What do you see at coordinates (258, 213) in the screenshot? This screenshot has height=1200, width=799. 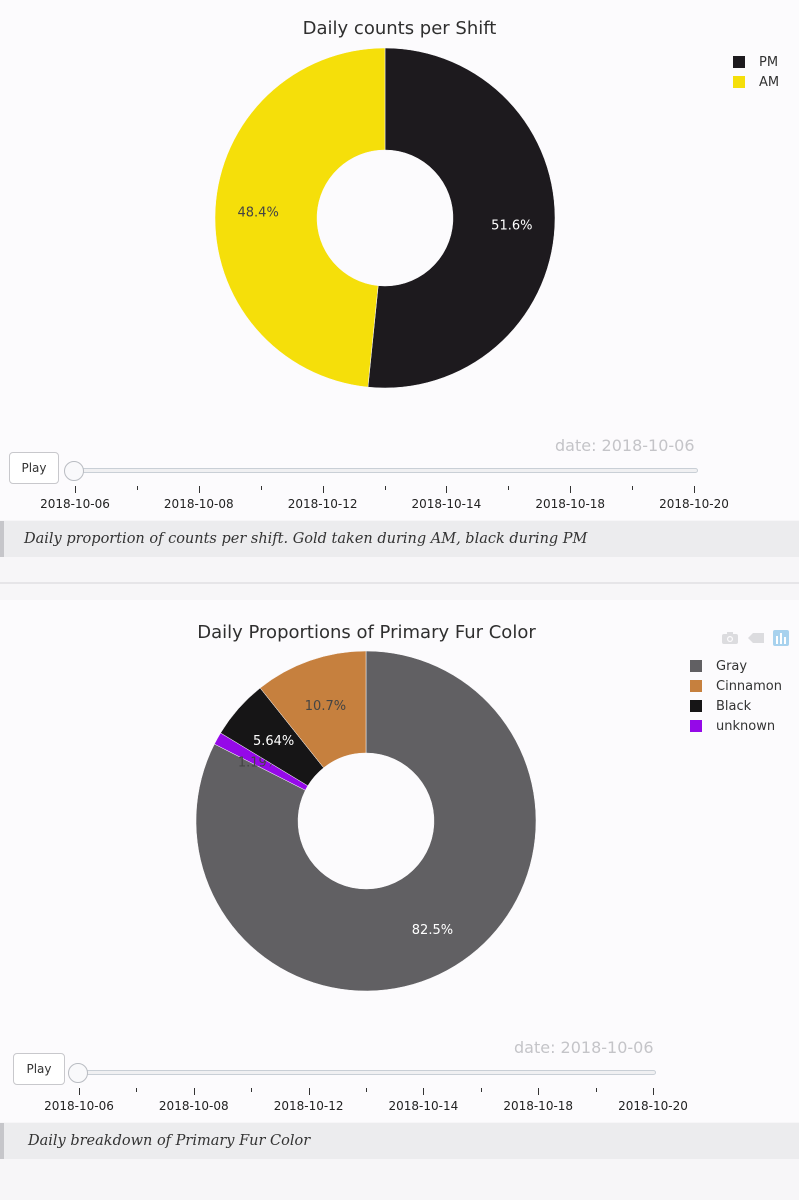 I see `slice-label-am: 48.4%` at bounding box center [258, 213].